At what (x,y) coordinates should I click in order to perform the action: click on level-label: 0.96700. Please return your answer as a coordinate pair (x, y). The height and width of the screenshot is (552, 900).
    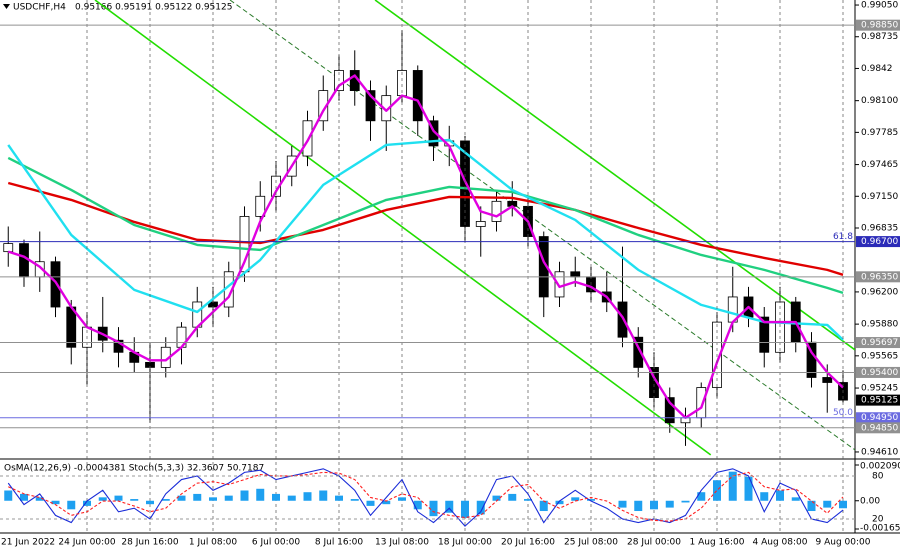
    Looking at the image, I should click on (879, 242).